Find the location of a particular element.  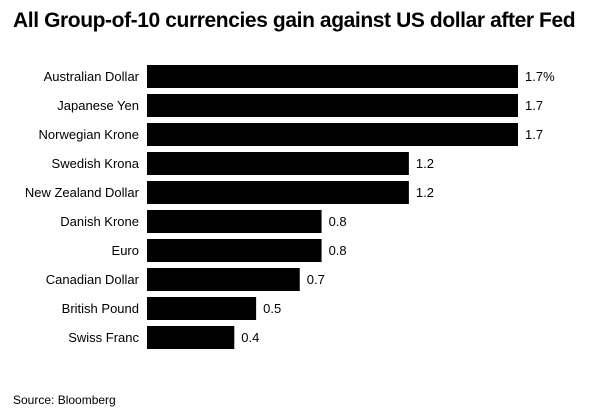

bar-australian-dollar is located at coordinates (332, 76).